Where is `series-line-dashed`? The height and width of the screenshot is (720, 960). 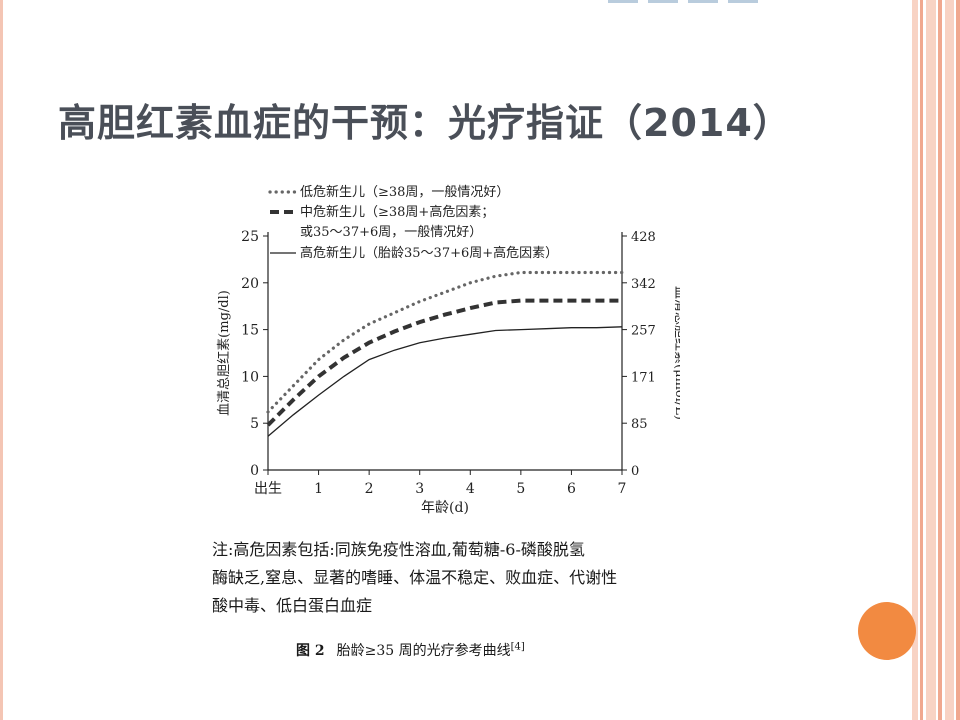 series-line-dashed is located at coordinates (444, 362).